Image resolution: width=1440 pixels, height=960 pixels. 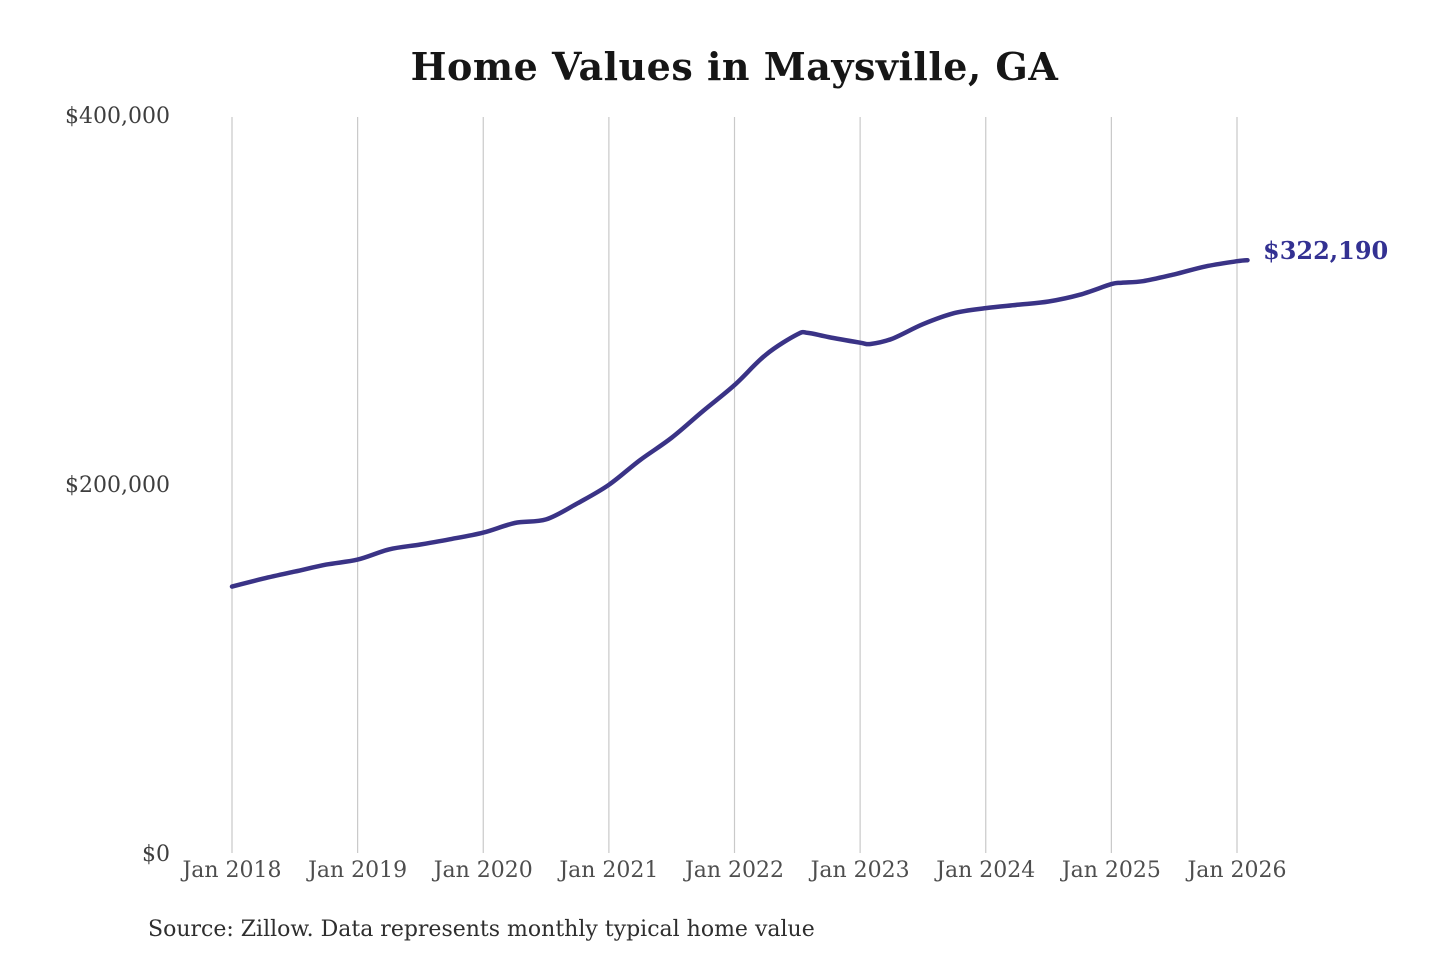 I want to click on chart-title: Home Values in Maysville, GA, so click(x=734, y=66).